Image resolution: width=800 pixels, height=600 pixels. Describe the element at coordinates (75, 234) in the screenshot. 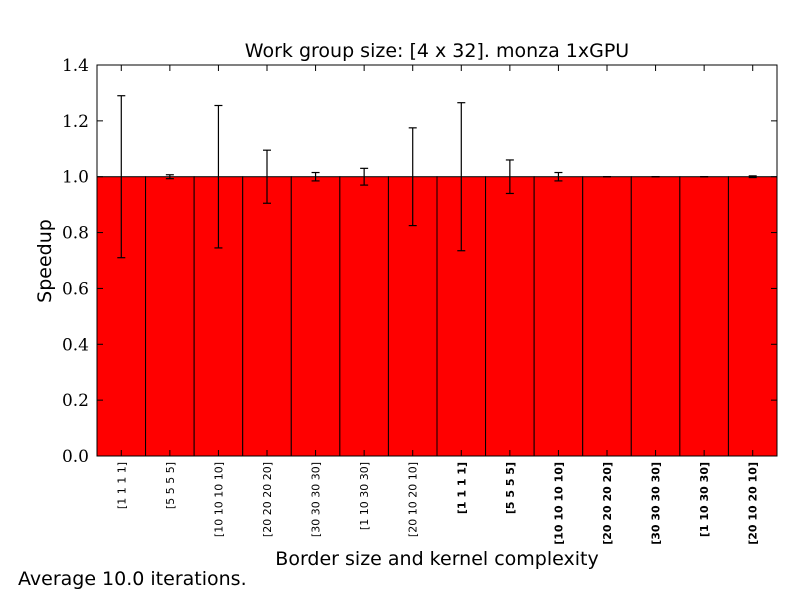

I see `y-tick-label: 0.8` at that location.